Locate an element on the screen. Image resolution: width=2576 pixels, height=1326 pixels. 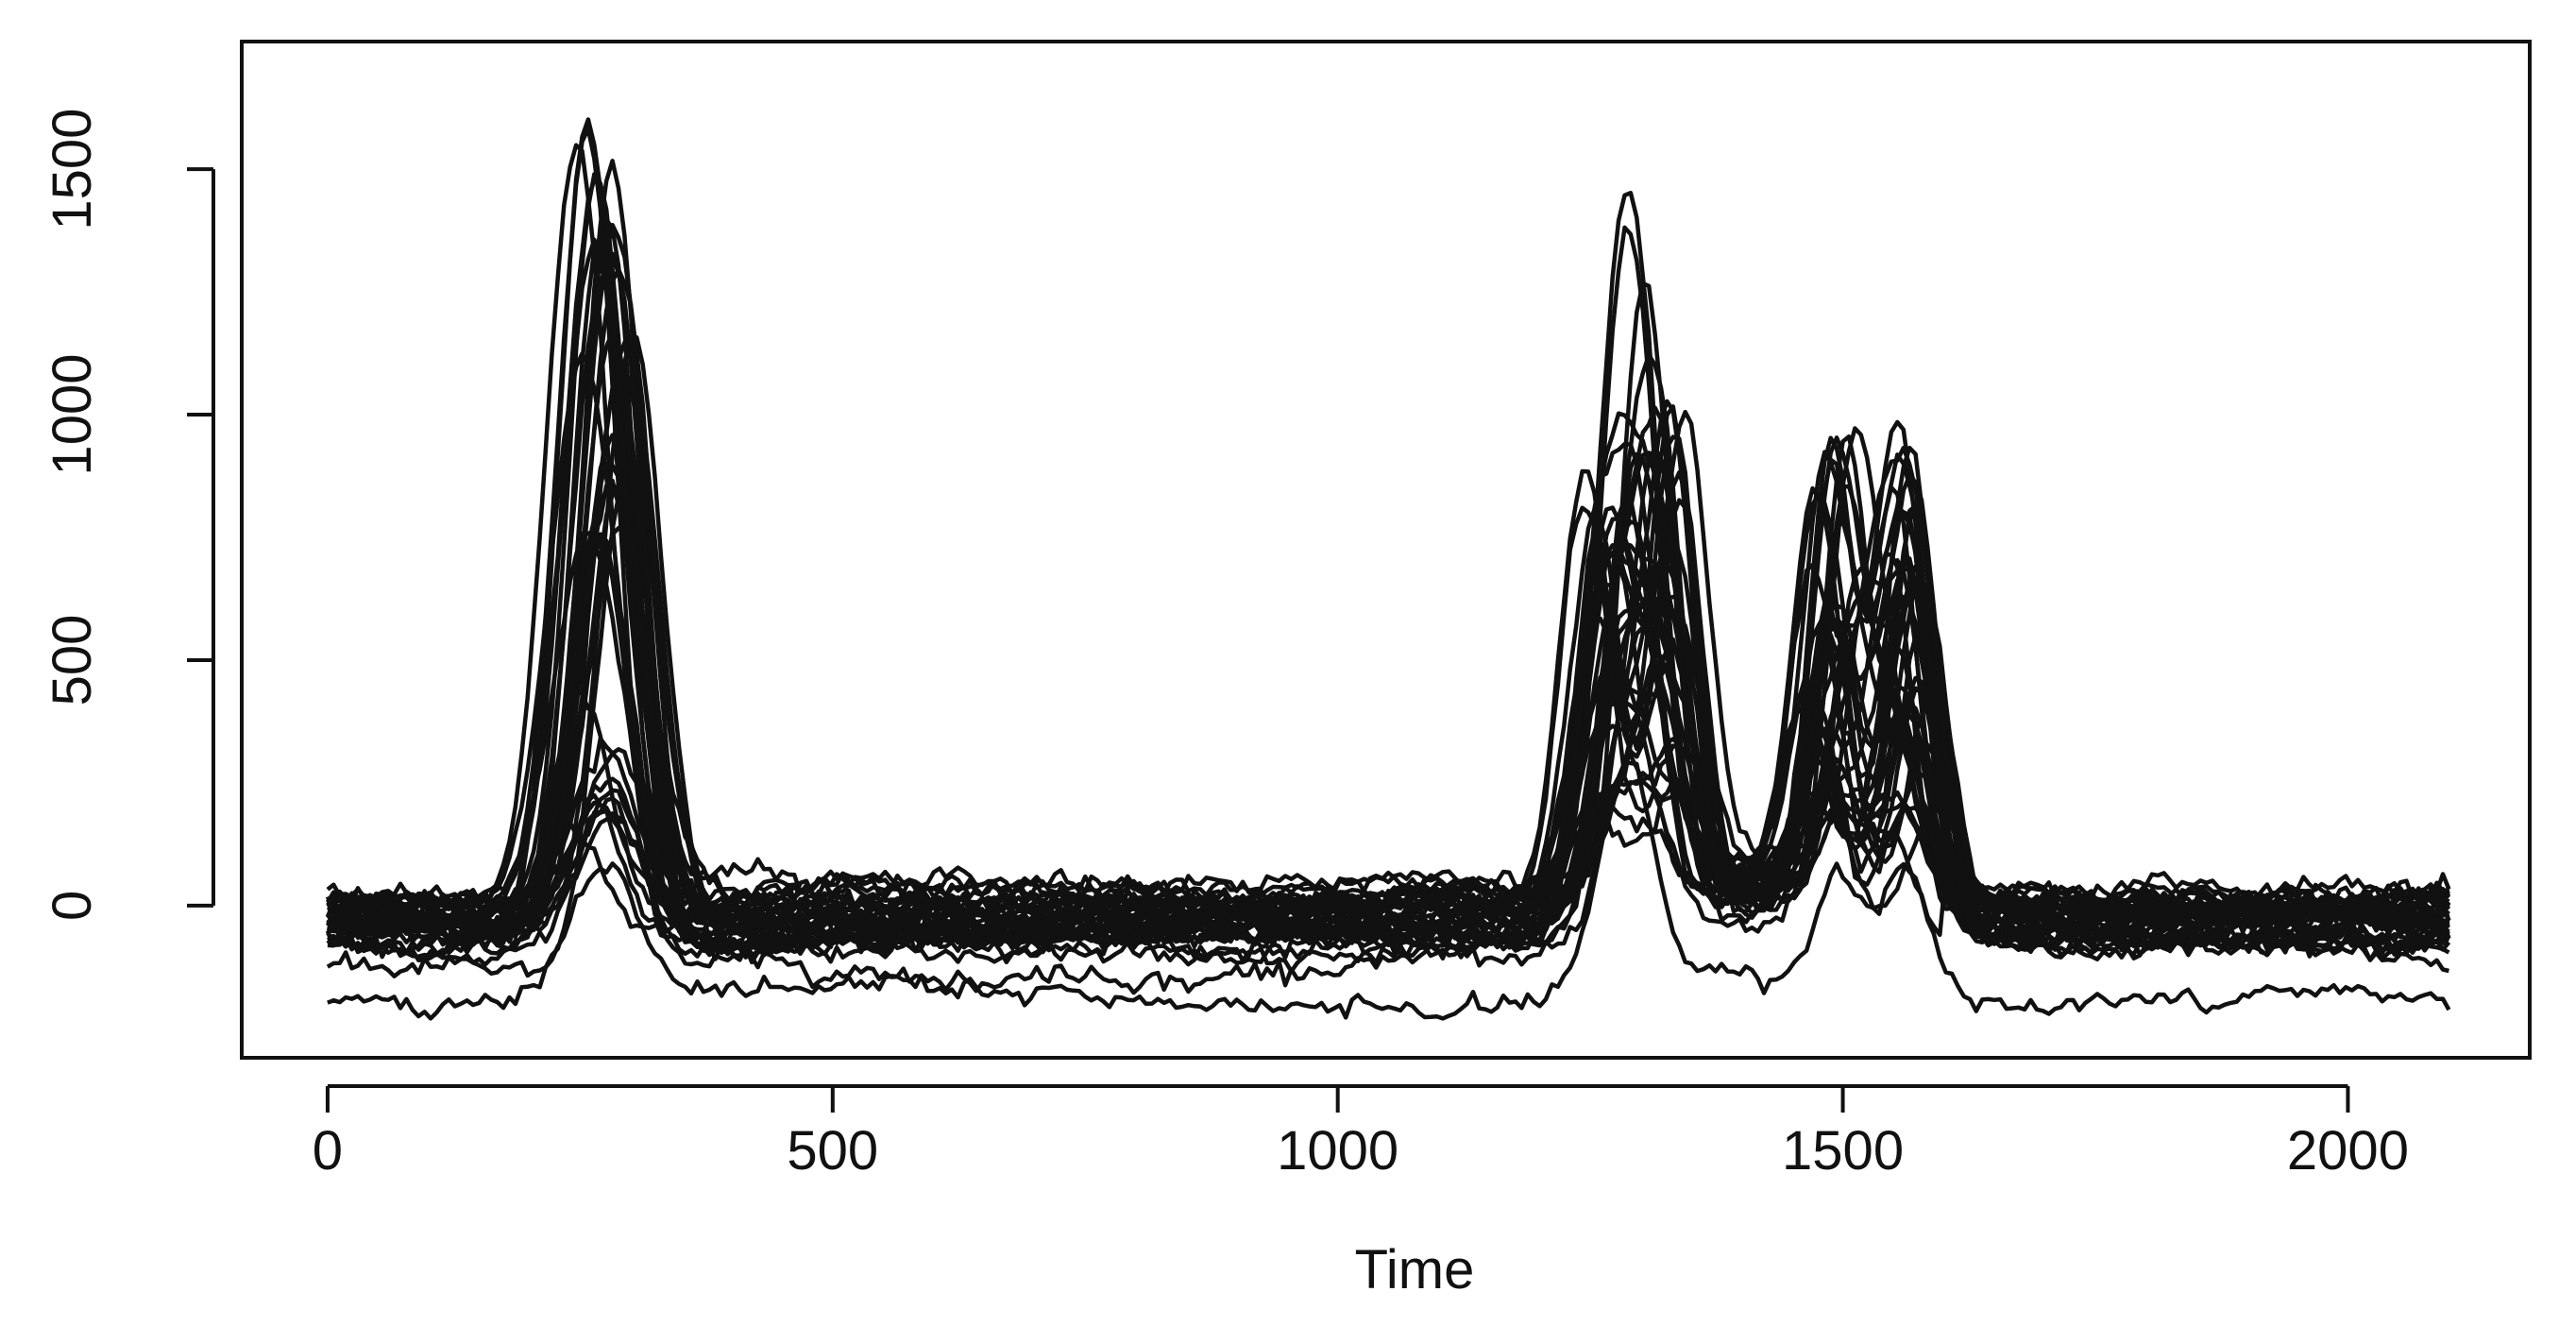
x-tick-label: 1000 is located at coordinates (1337, 1151).